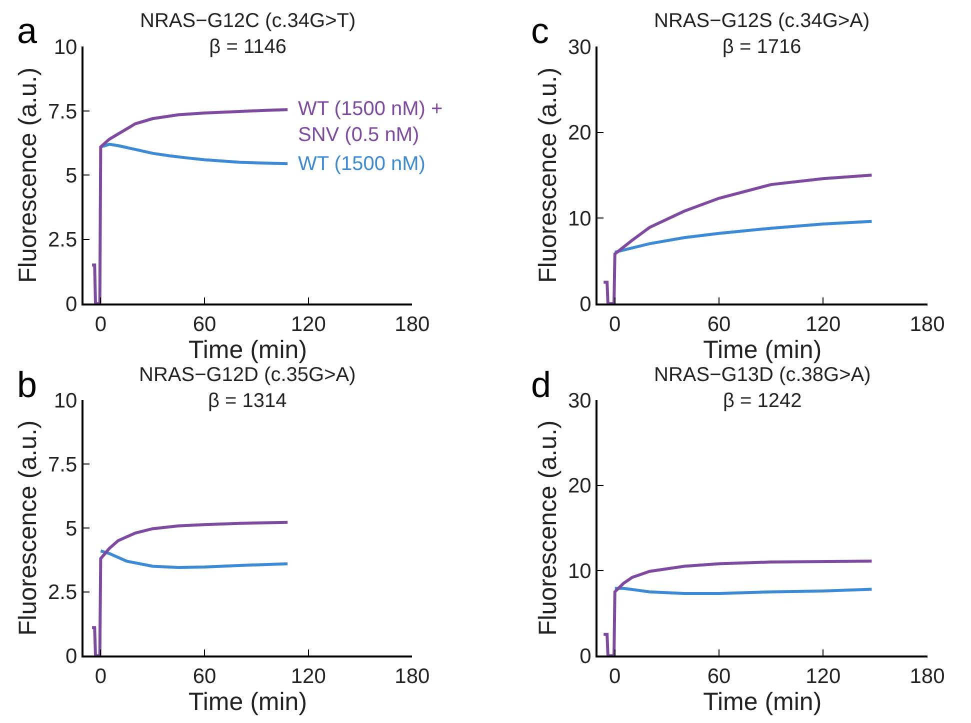 This screenshot has width=971, height=723. What do you see at coordinates (247, 401) in the screenshot?
I see `chart-subtitle: β = 1314` at bounding box center [247, 401].